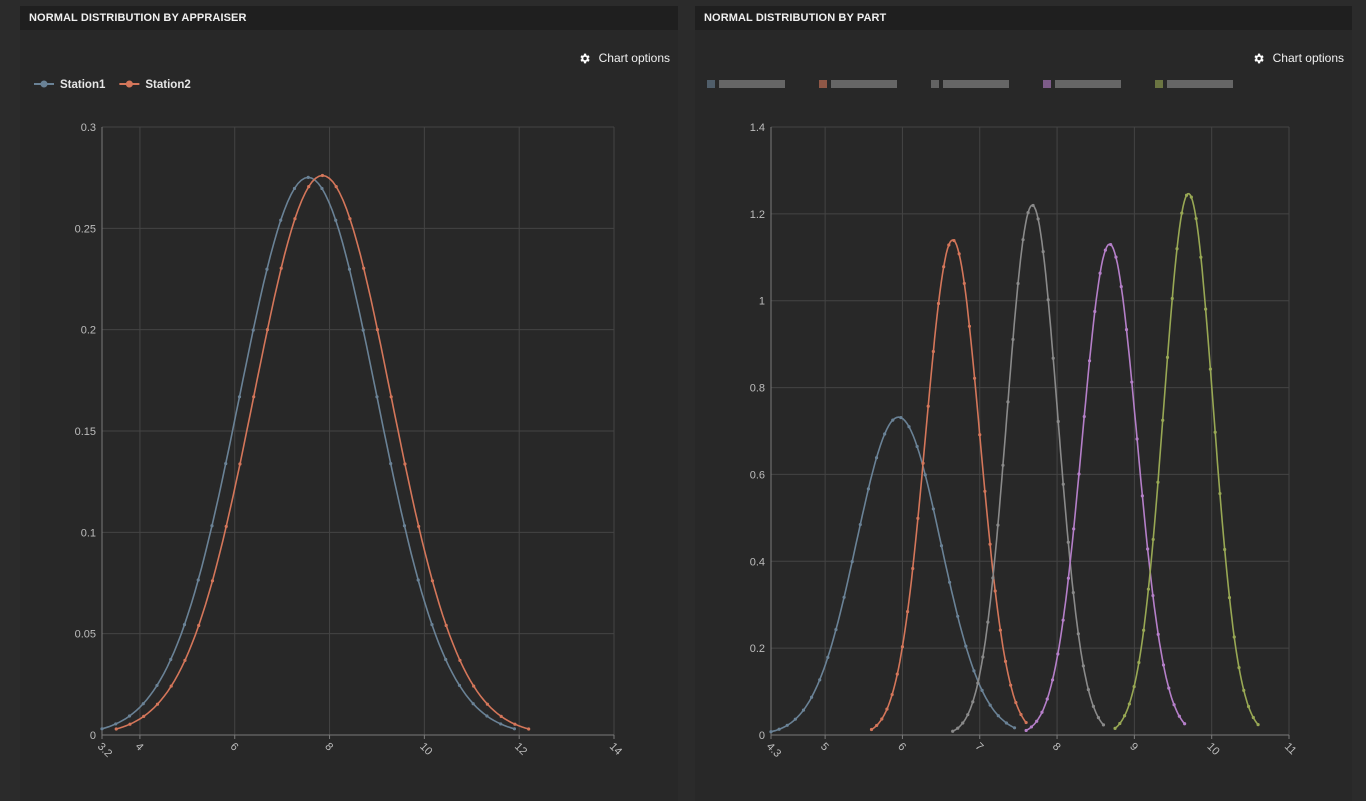 This screenshot has height=801, width=1366. What do you see at coordinates (70, 85) in the screenshot?
I see `legend-item: Station1` at bounding box center [70, 85].